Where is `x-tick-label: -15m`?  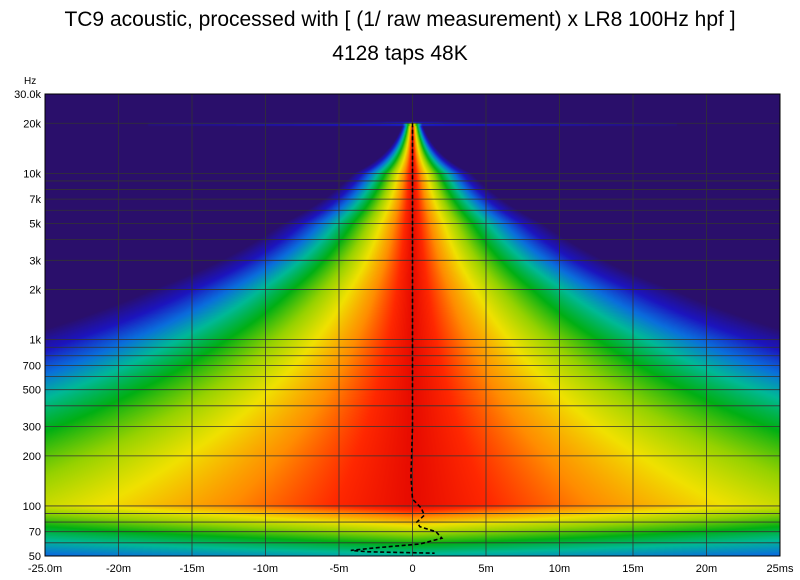 x-tick-label: -15m is located at coordinates (191, 569).